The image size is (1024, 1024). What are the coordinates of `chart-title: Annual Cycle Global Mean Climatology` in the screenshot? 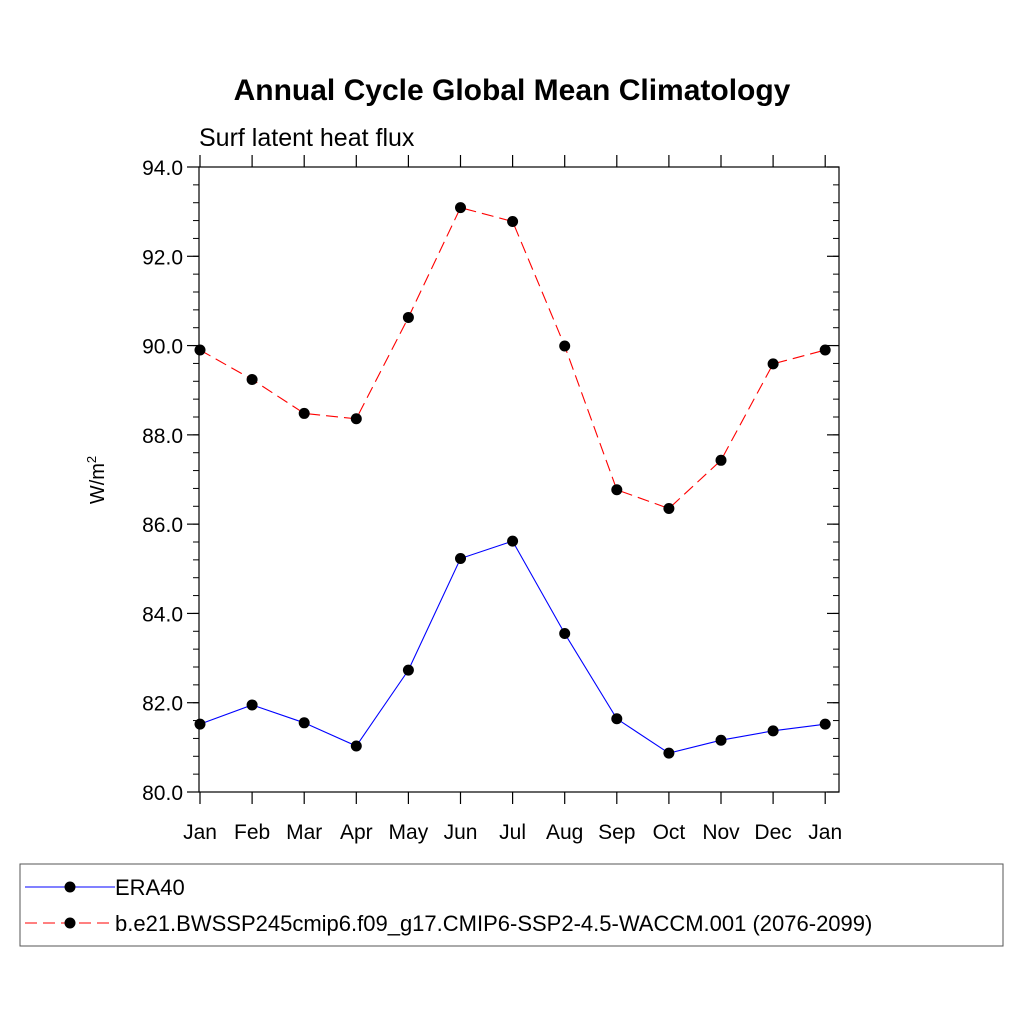 It's located at (512, 90).